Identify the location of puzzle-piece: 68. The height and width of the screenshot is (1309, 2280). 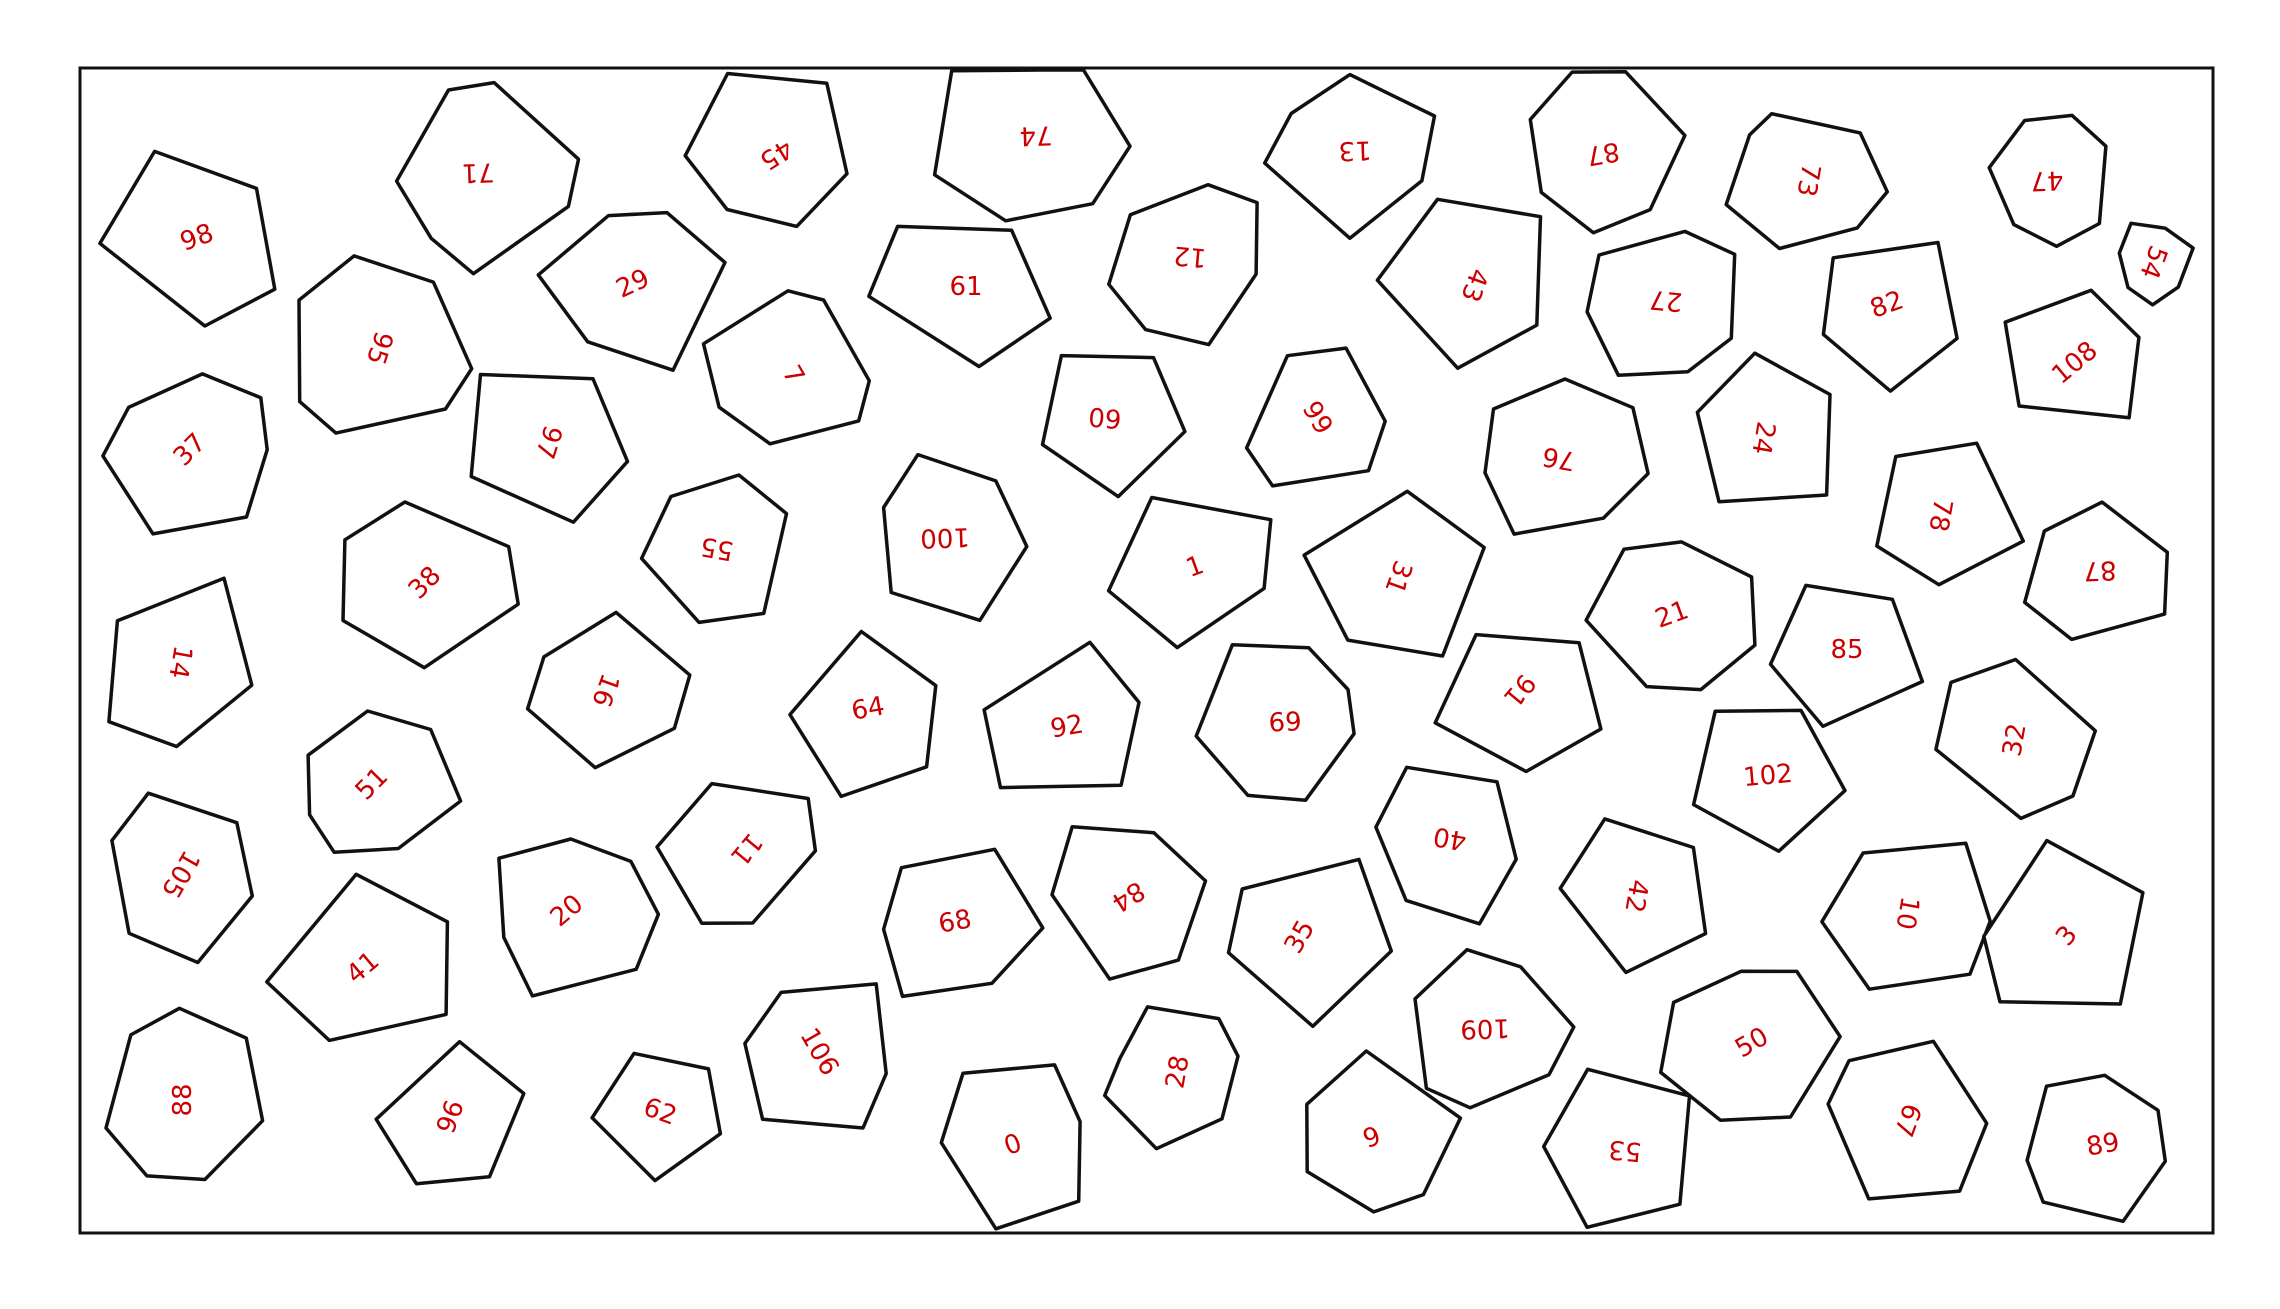
(963, 923).